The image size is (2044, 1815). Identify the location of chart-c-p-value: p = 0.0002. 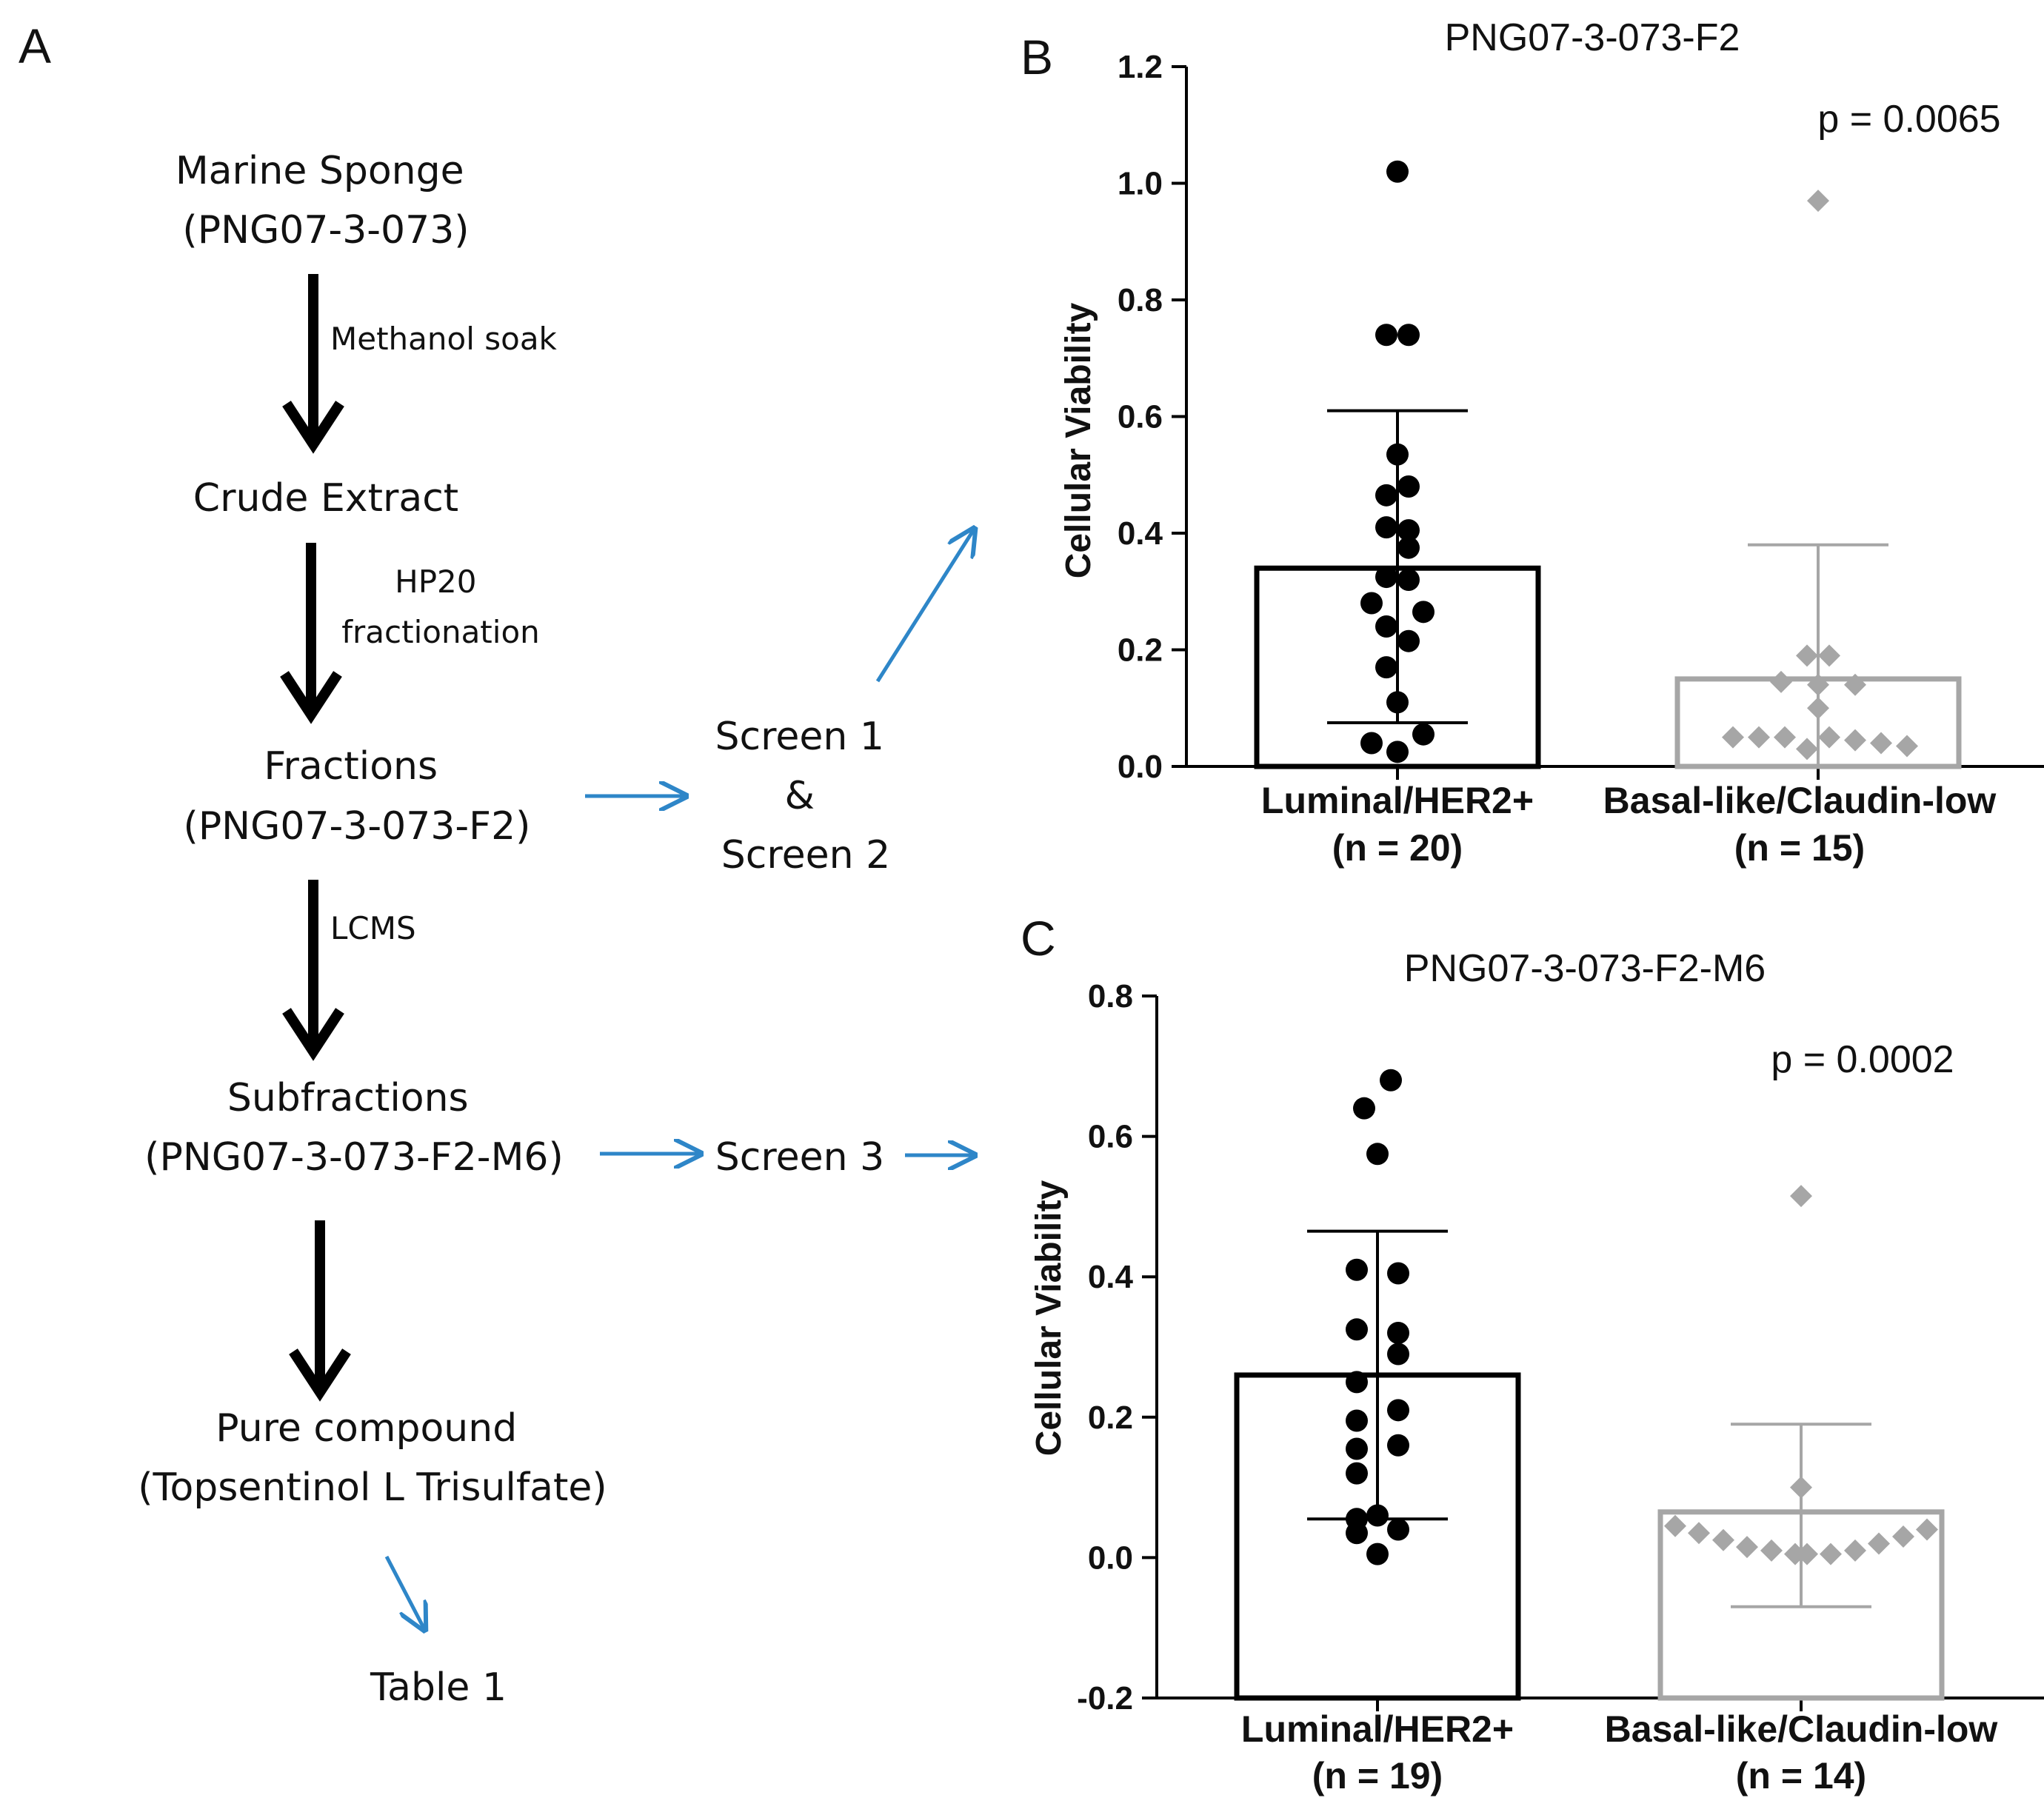
(1863, 1060).